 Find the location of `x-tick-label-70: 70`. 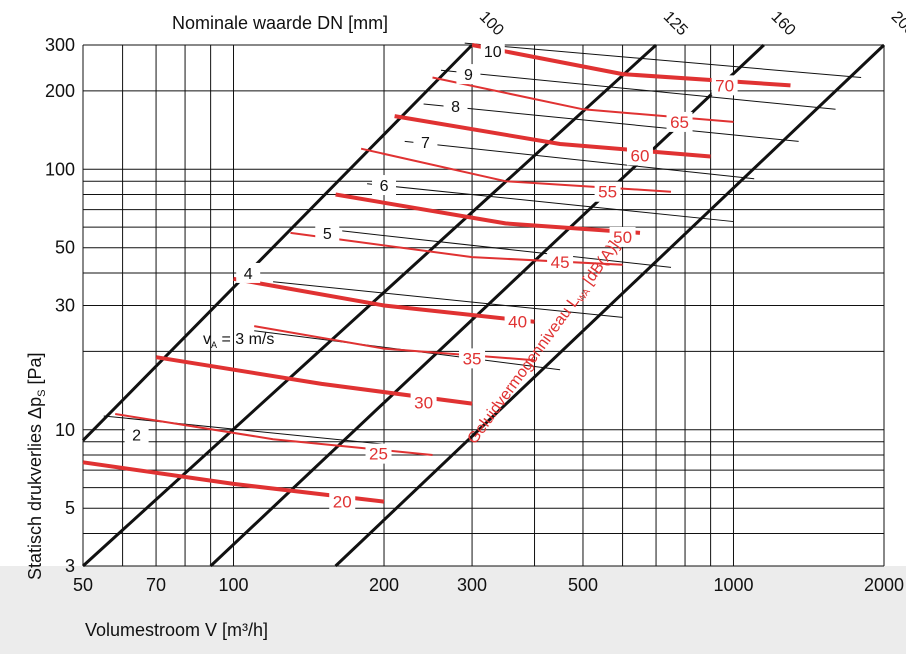

x-tick-label-70: 70 is located at coordinates (156, 585).